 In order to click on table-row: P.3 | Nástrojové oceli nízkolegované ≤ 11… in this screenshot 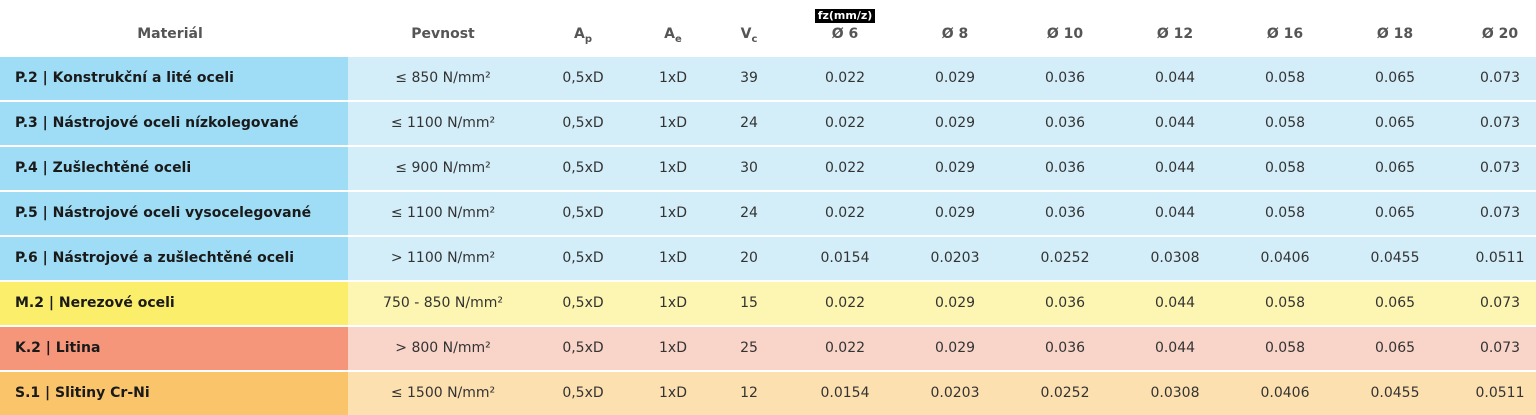, I will do `click(768, 123)`.